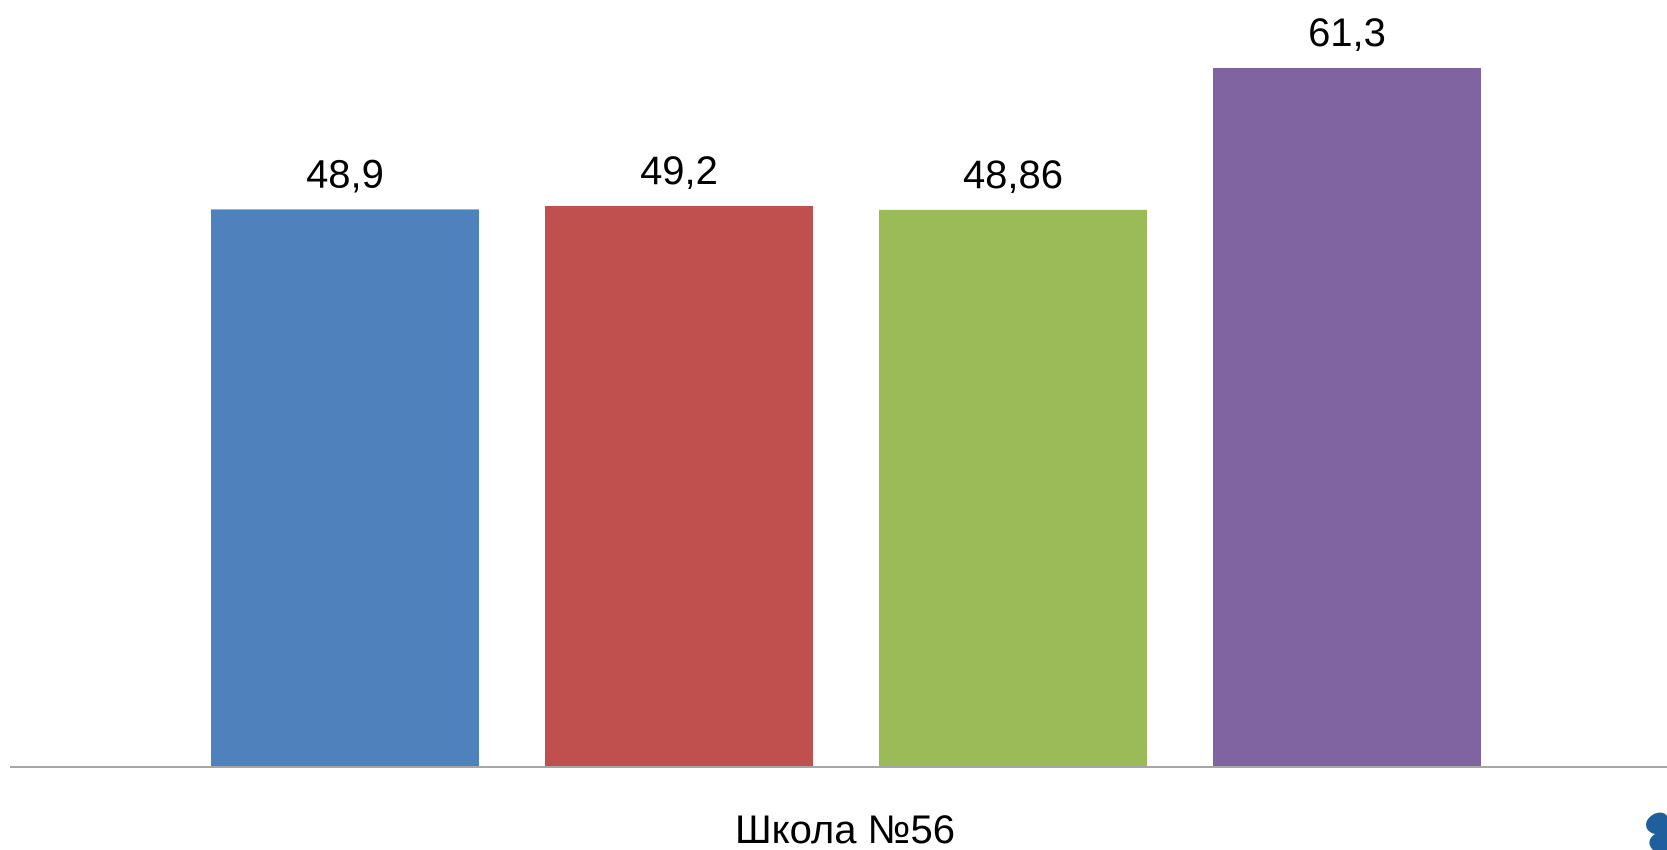 The width and height of the screenshot is (1667, 850). I want to click on data-labels-layer: 48,9 49,2 48,86 61,3, so click(846, 104).